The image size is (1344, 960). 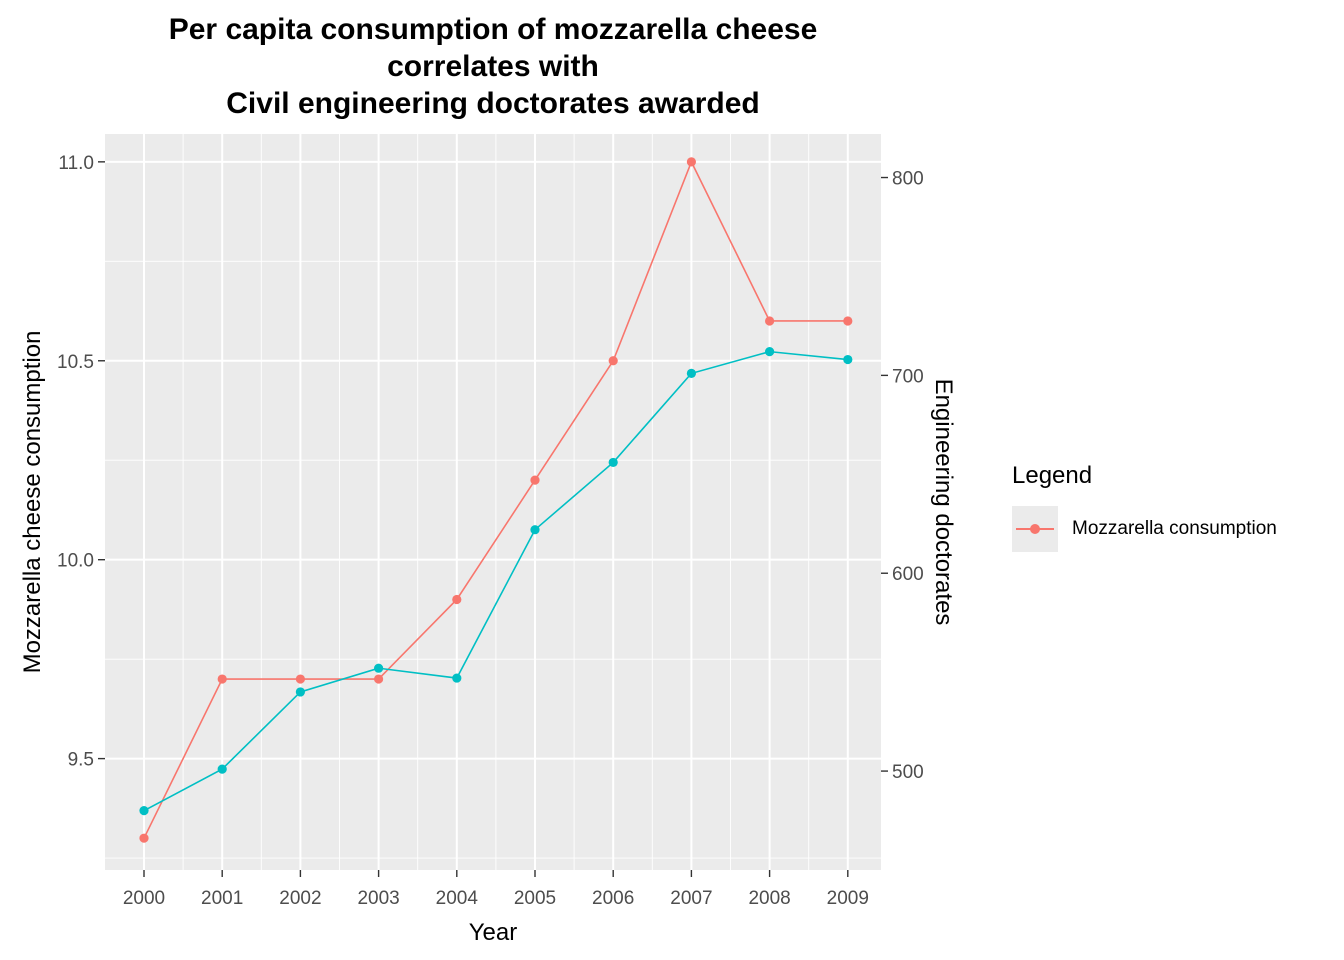 What do you see at coordinates (493, 932) in the screenshot?
I see `x-axis-label: Year` at bounding box center [493, 932].